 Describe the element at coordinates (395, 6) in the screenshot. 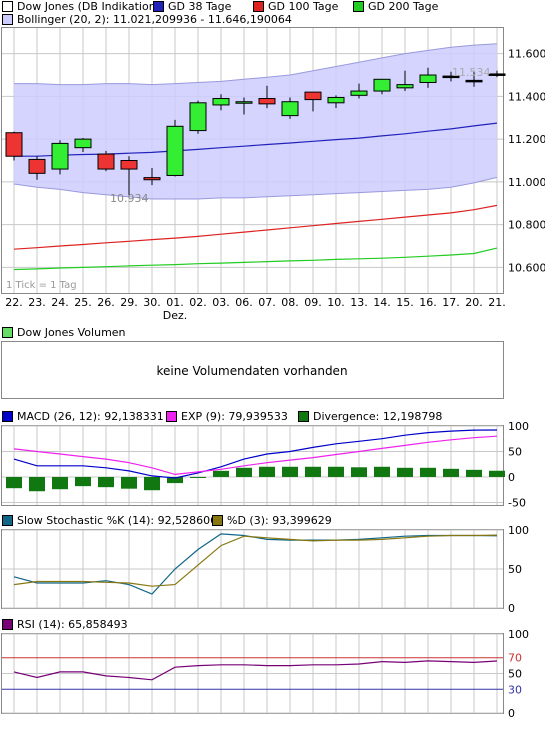

I see `legend-gd200: GD 200 Tage` at that location.